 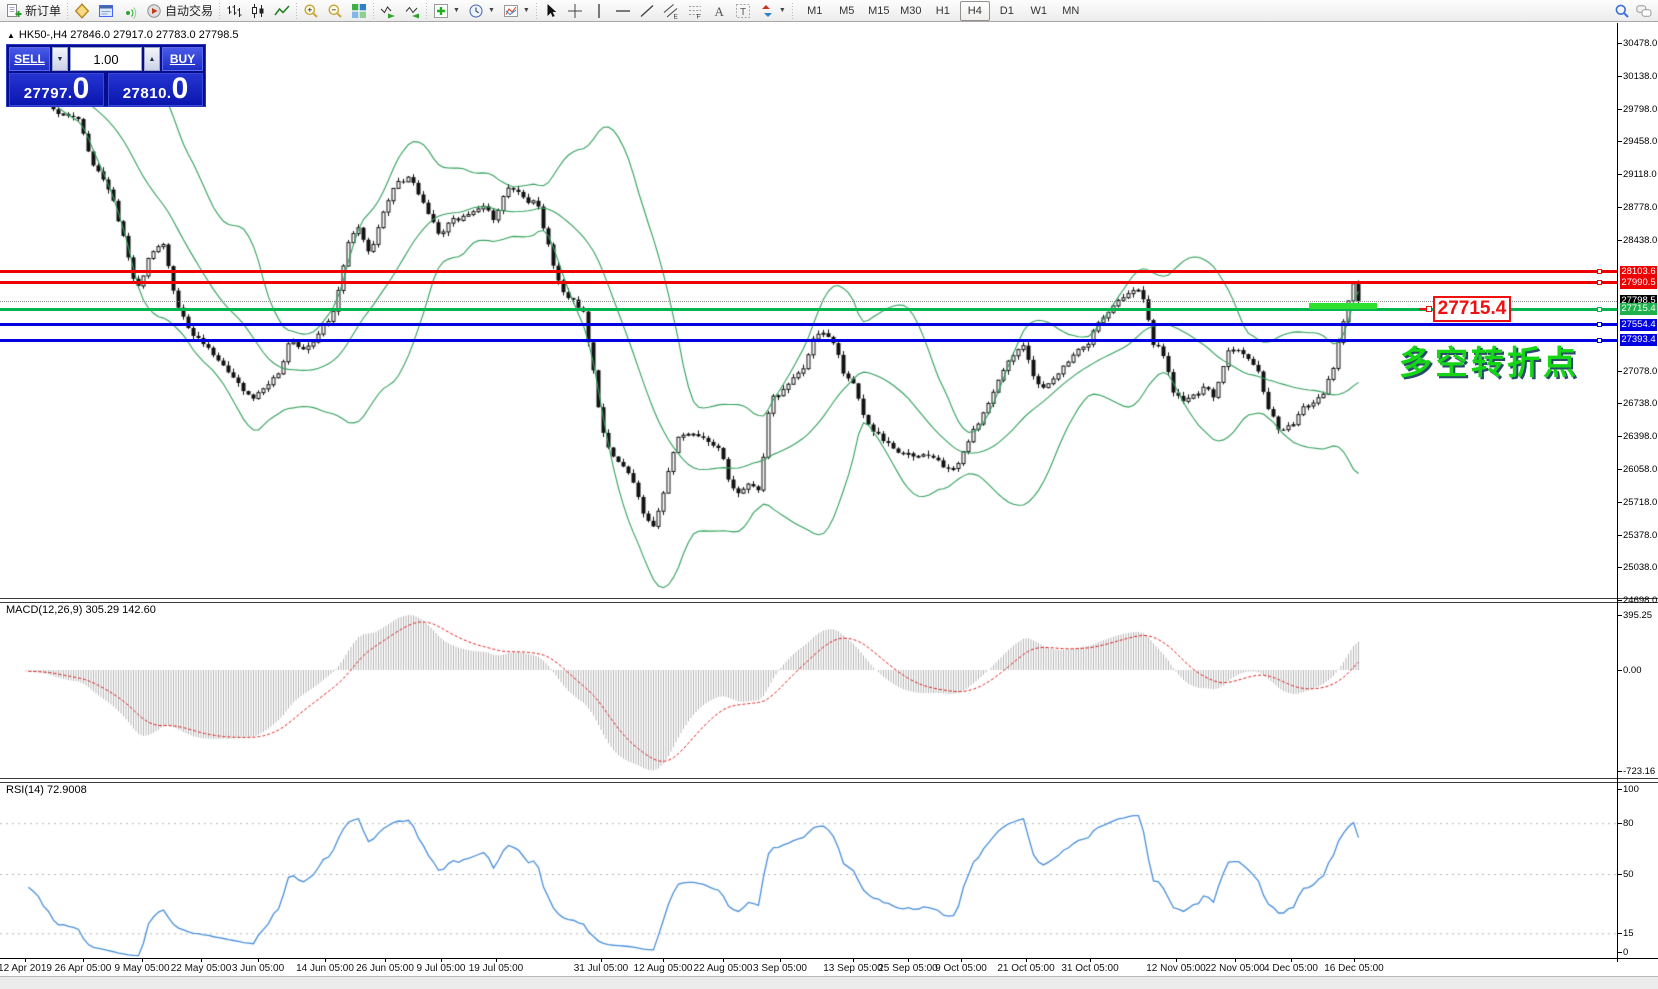 What do you see at coordinates (1599, 309) in the screenshot?
I see `support-line-green-handle` at bounding box center [1599, 309].